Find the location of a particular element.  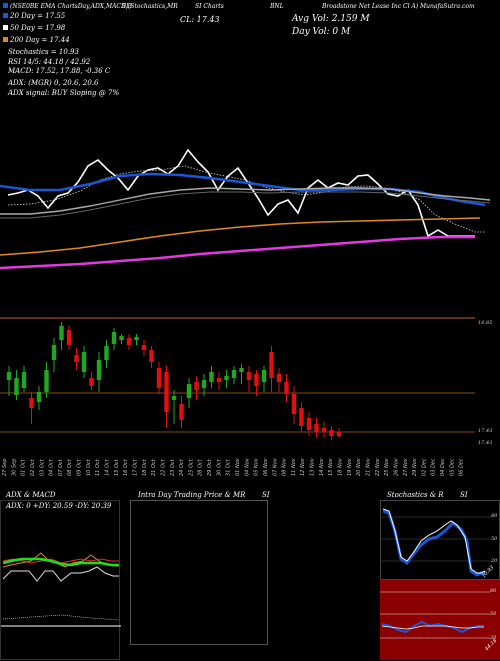

date-tick-label: 04 Dec is located at coordinates (443, 467).